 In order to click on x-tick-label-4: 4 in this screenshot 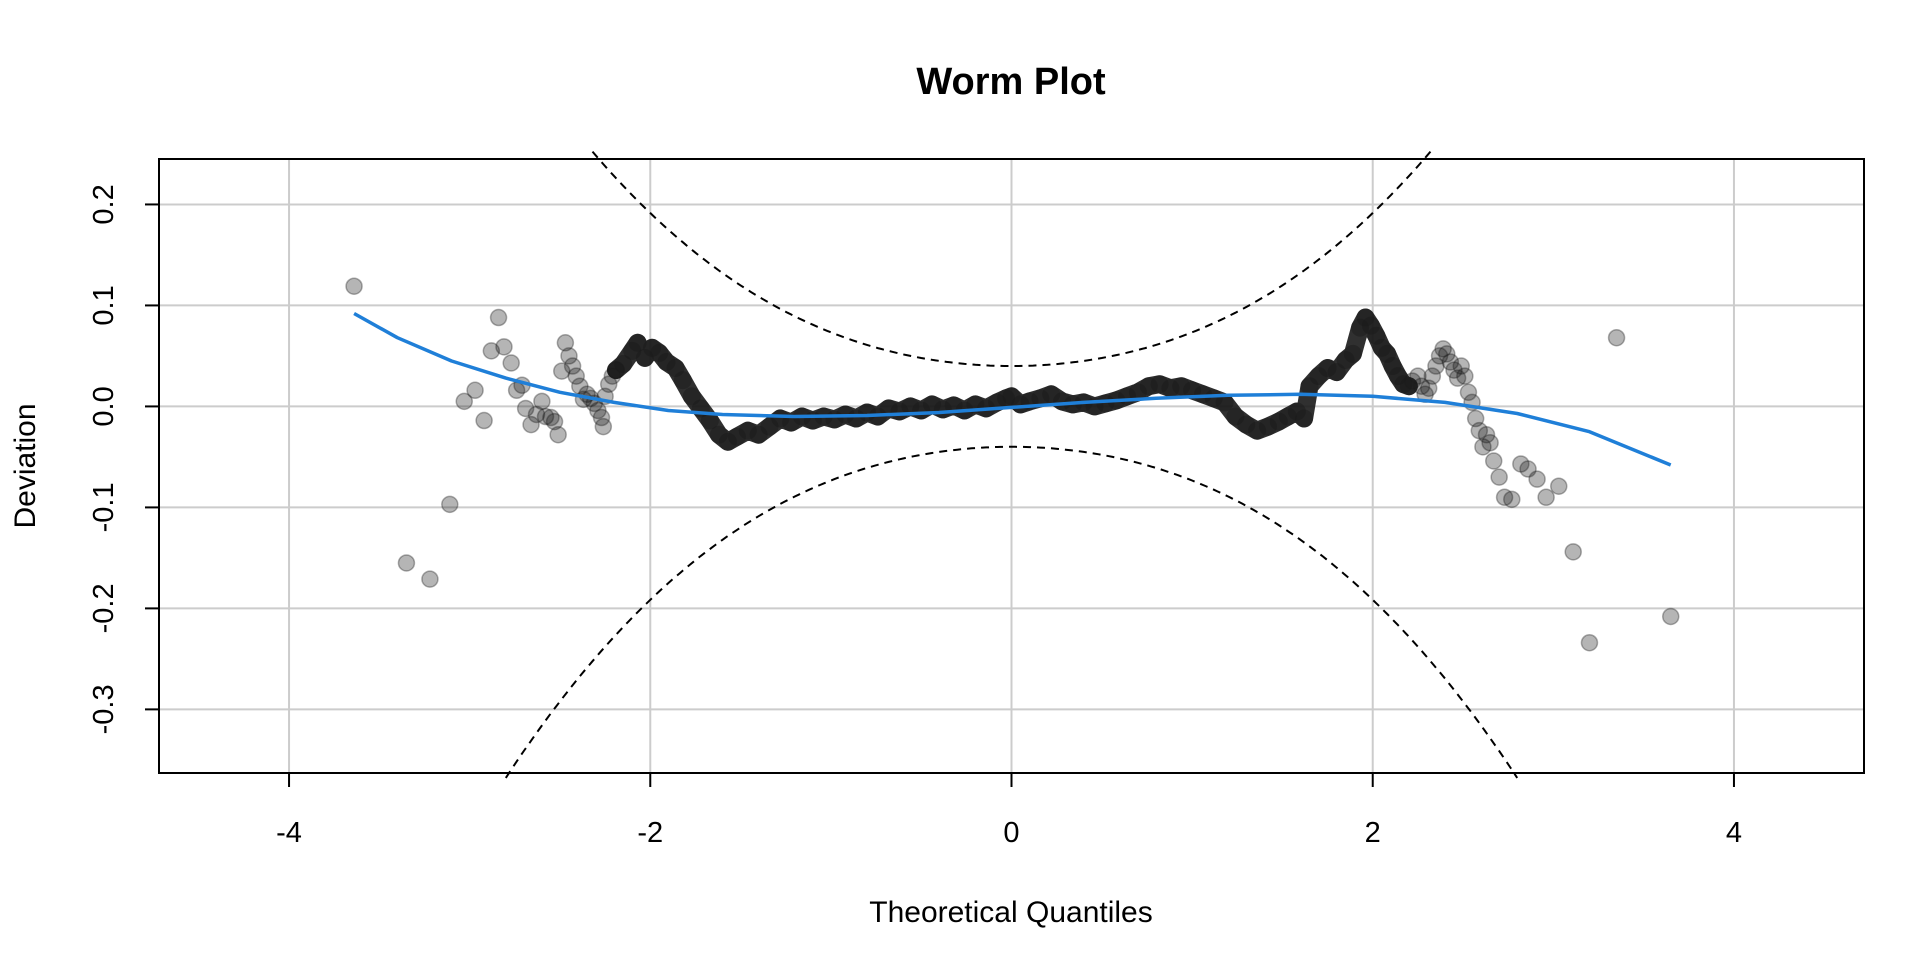, I will do `click(1734, 833)`.